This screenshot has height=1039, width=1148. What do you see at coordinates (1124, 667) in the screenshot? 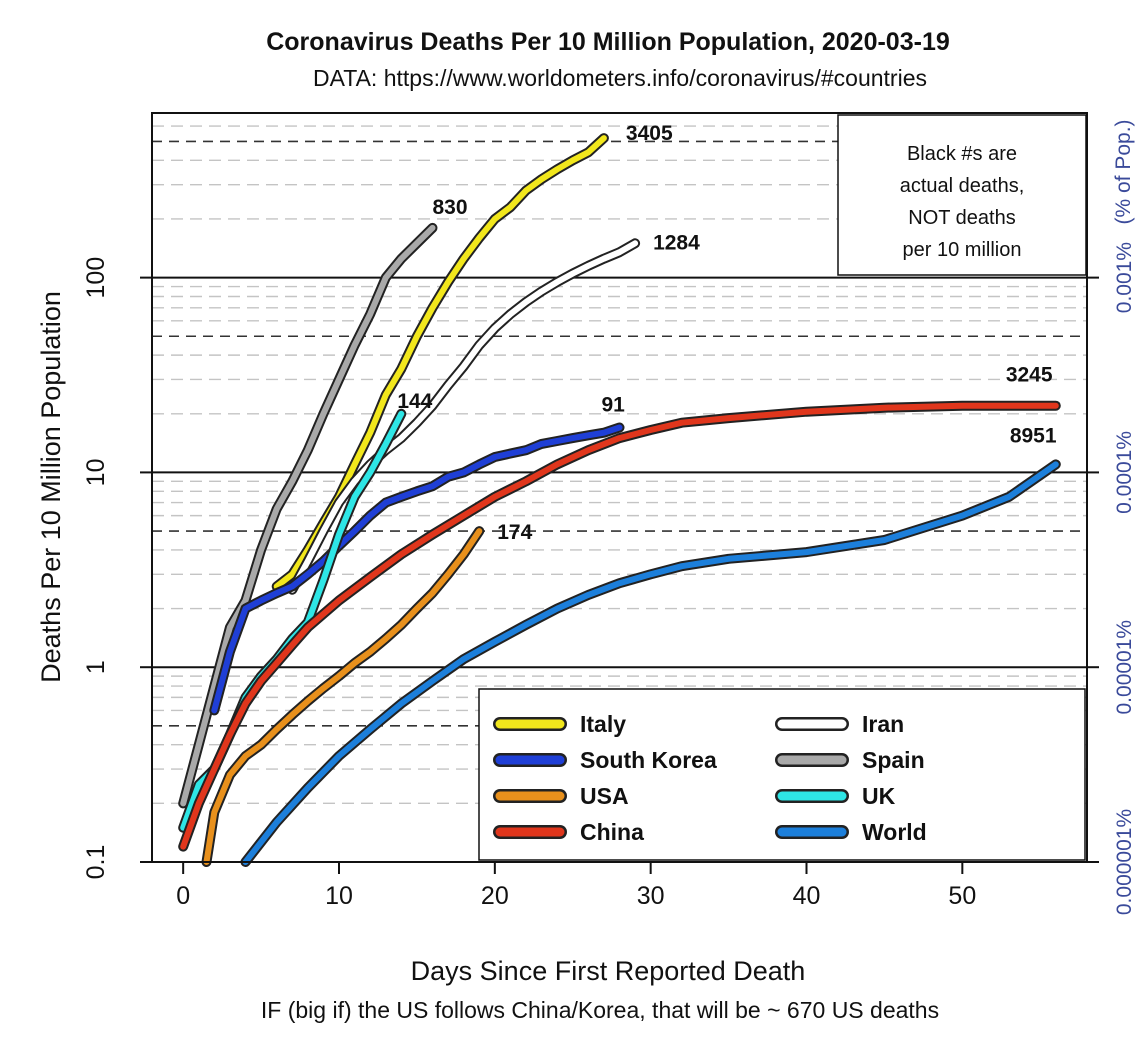
I see `right-tick-label: 0.00001%` at bounding box center [1124, 667].